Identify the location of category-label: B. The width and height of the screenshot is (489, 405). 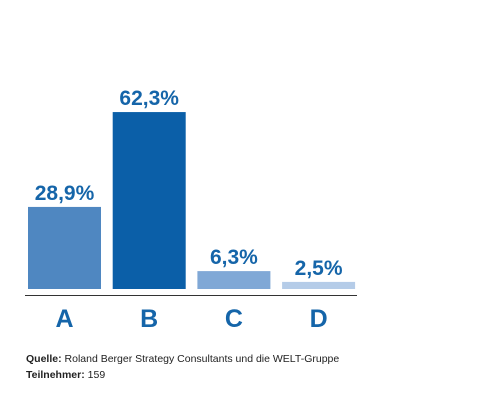
(149, 319).